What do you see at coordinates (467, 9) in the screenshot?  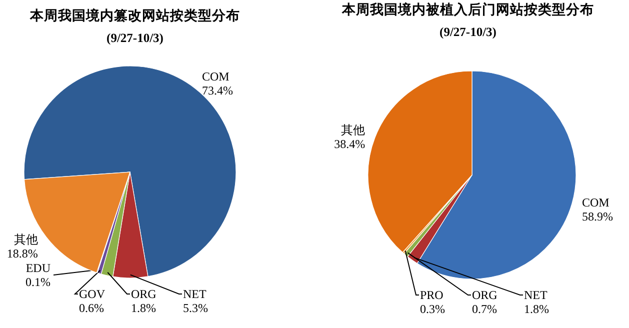 I see `chart-title: 本周我国境内被植入后门网站按类型分布` at bounding box center [467, 9].